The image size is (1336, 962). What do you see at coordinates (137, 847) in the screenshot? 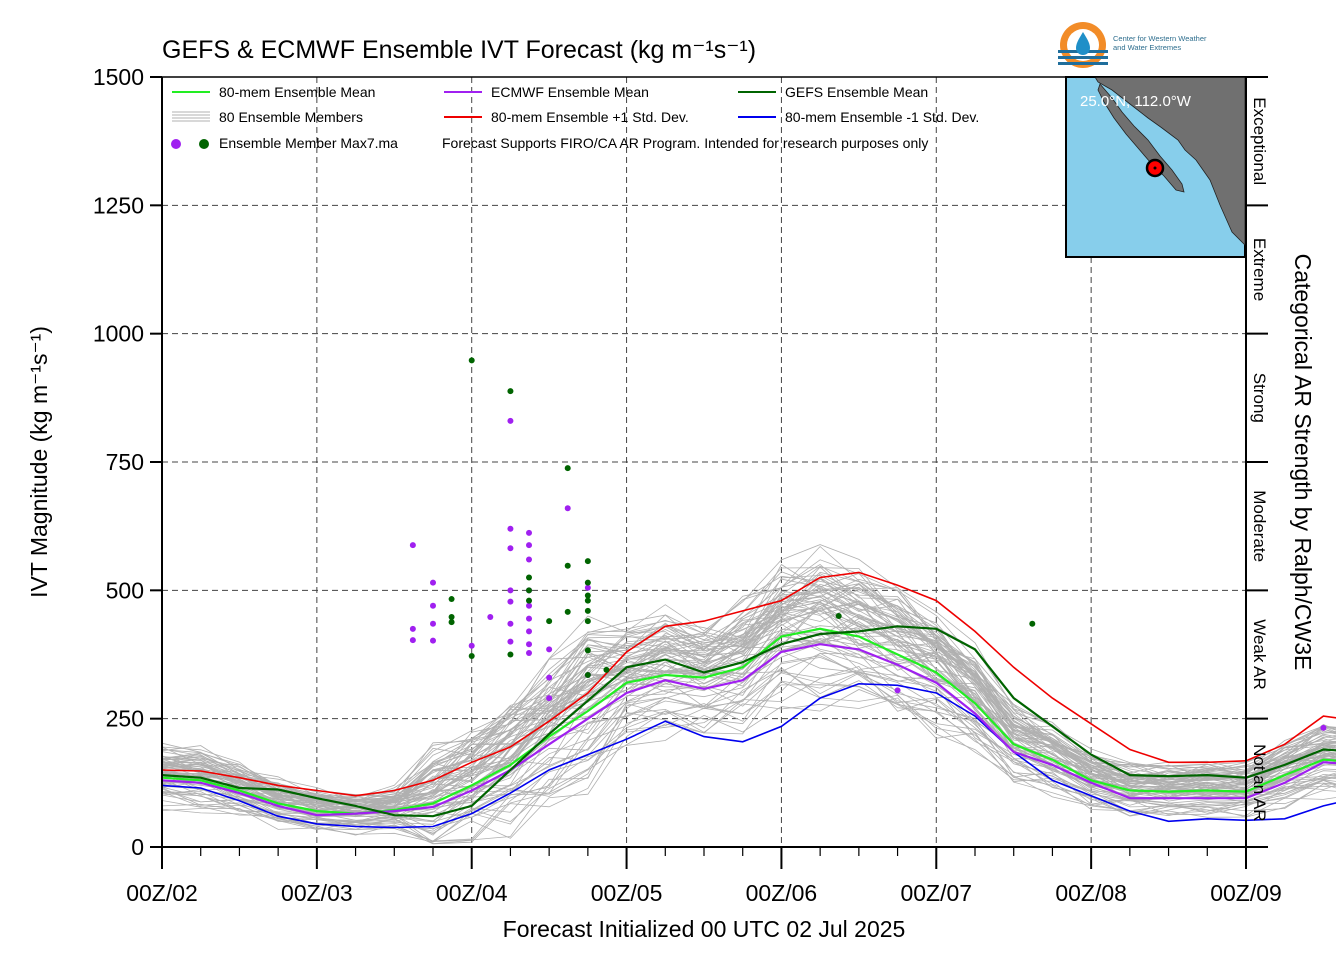
I see `y-tick-label: 0` at bounding box center [137, 847].